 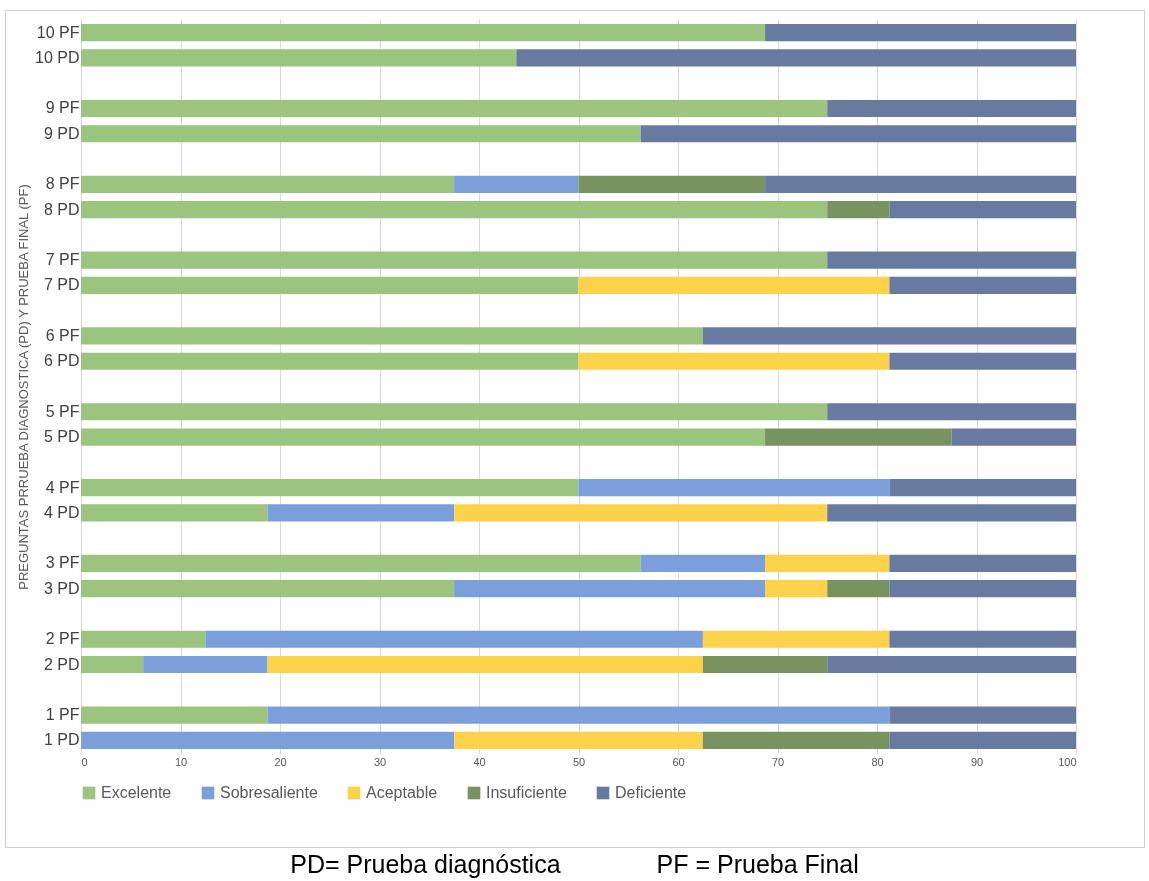 I want to click on text: PD= Prueba diagnóstica, so click(x=425, y=864).